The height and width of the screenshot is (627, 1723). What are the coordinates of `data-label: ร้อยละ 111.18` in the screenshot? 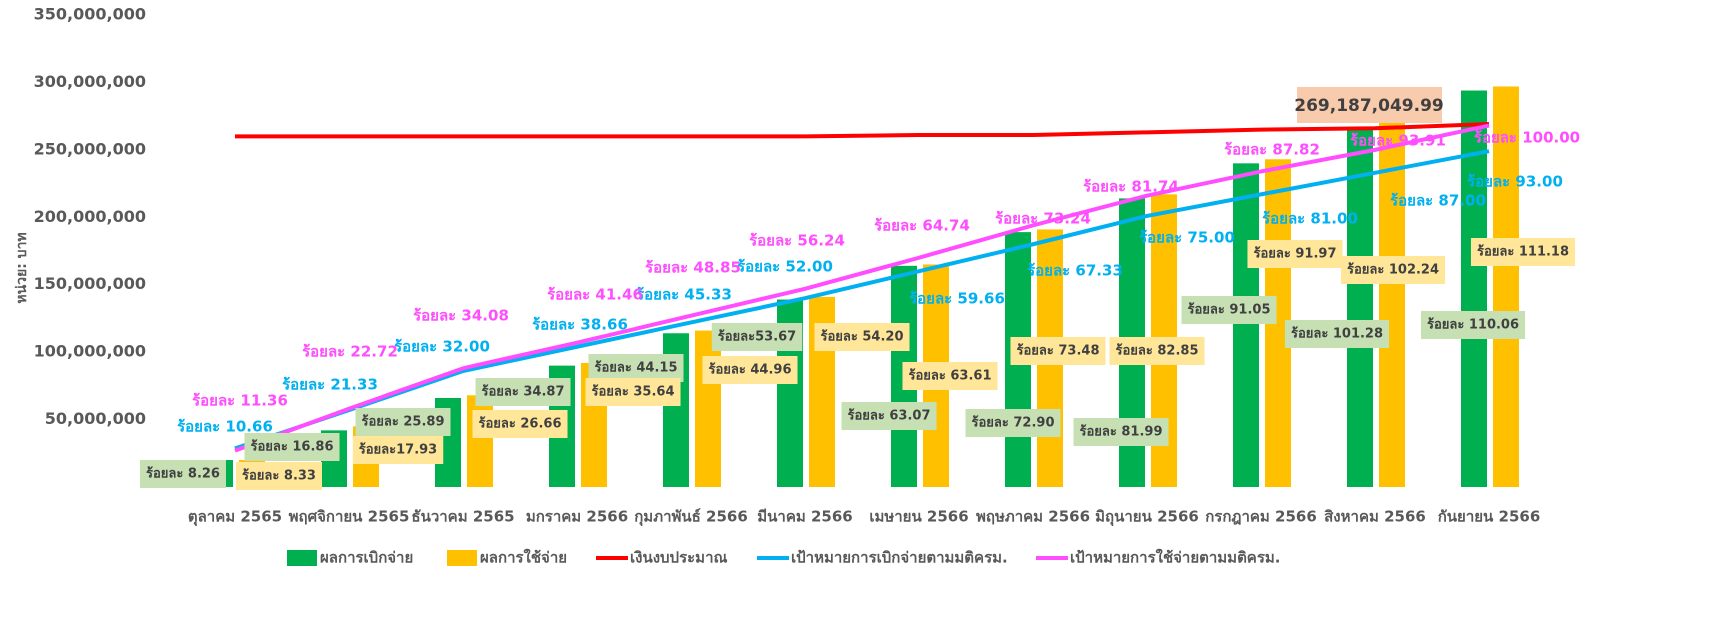 It's located at (1523, 252).